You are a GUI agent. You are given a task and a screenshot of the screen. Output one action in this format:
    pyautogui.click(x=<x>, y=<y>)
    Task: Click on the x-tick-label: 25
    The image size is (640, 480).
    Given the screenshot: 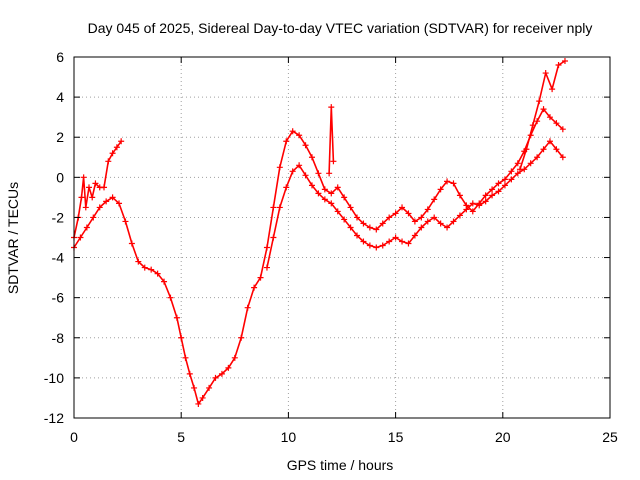 What is the action you would take?
    pyautogui.click(x=610, y=437)
    